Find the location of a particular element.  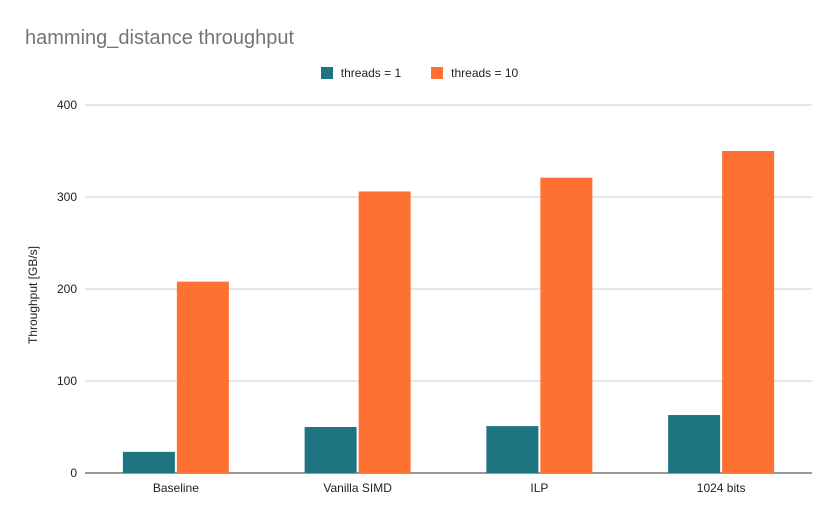

x-tick-label: Baseline is located at coordinates (176, 488).